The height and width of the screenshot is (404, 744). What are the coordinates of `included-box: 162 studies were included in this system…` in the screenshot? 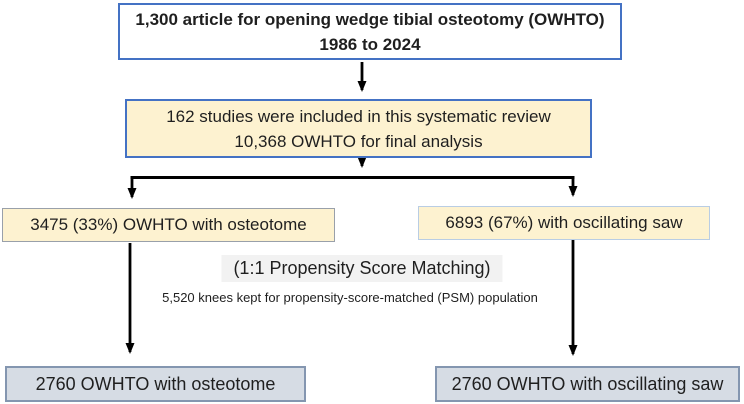 It's located at (358, 128).